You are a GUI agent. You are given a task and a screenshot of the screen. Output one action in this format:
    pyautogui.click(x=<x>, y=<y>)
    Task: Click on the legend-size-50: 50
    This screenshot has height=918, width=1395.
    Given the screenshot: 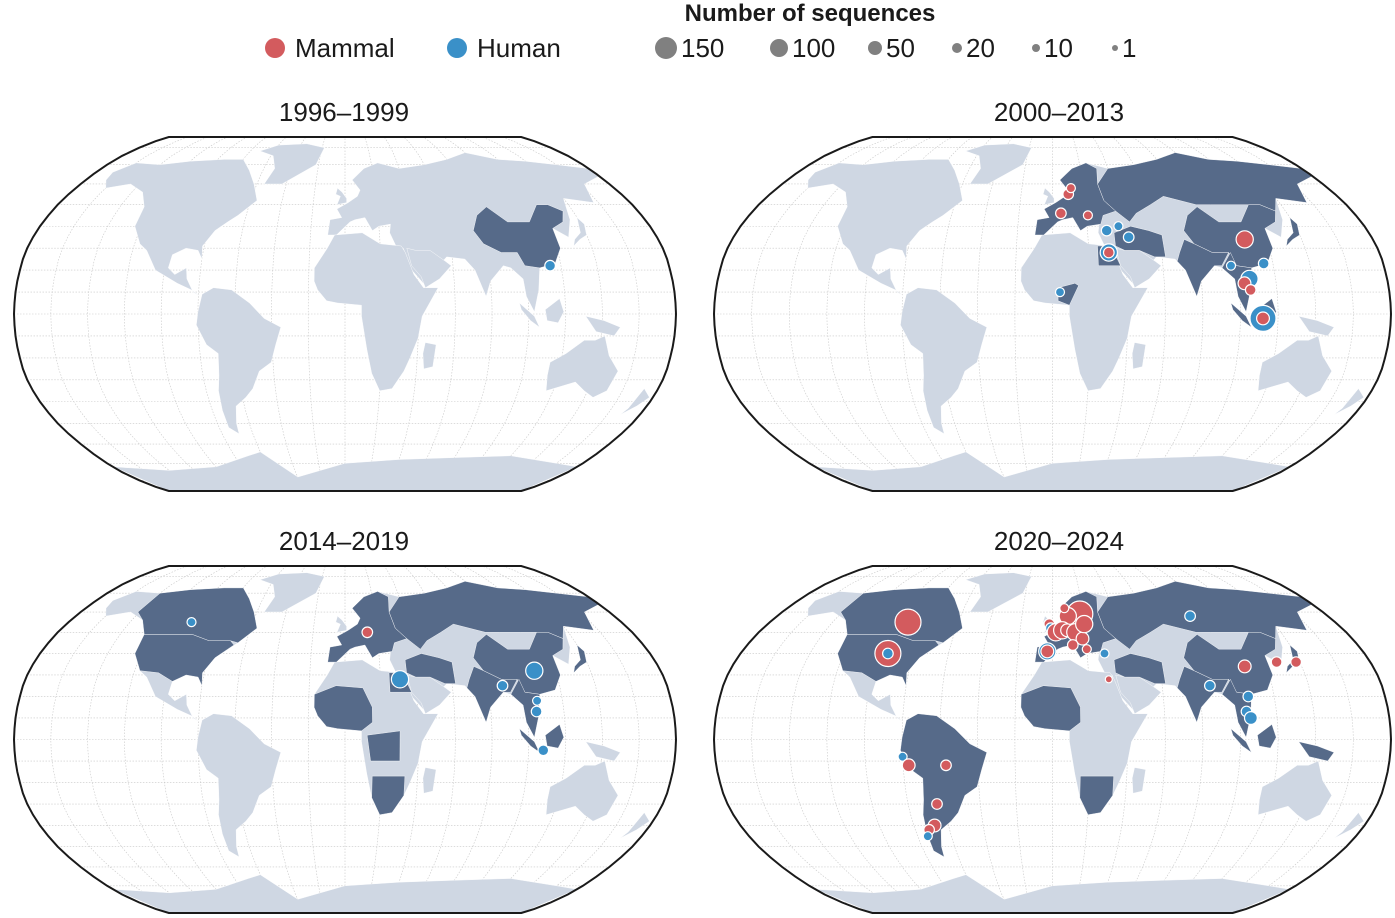 What is the action you would take?
    pyautogui.click(x=891, y=48)
    